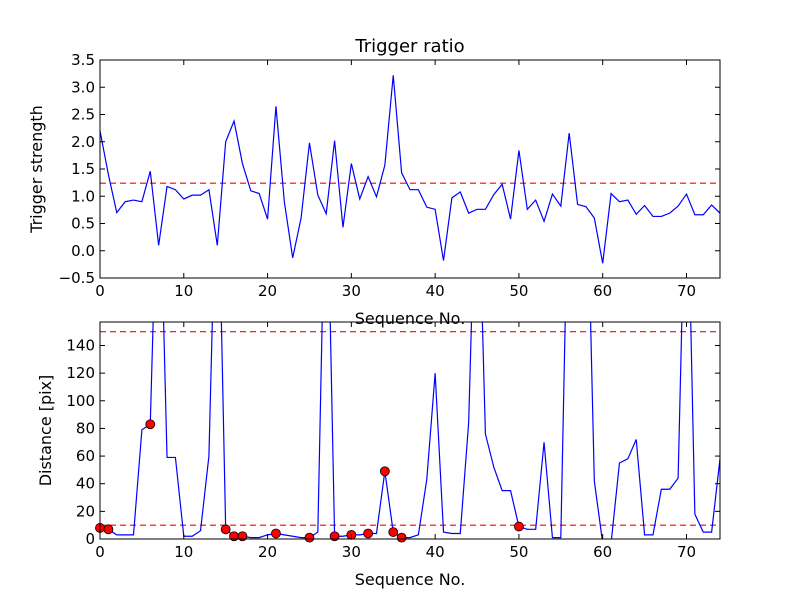  Describe the element at coordinates (83, 142) in the screenshot. I see `y-tick-label: 2.0` at that location.